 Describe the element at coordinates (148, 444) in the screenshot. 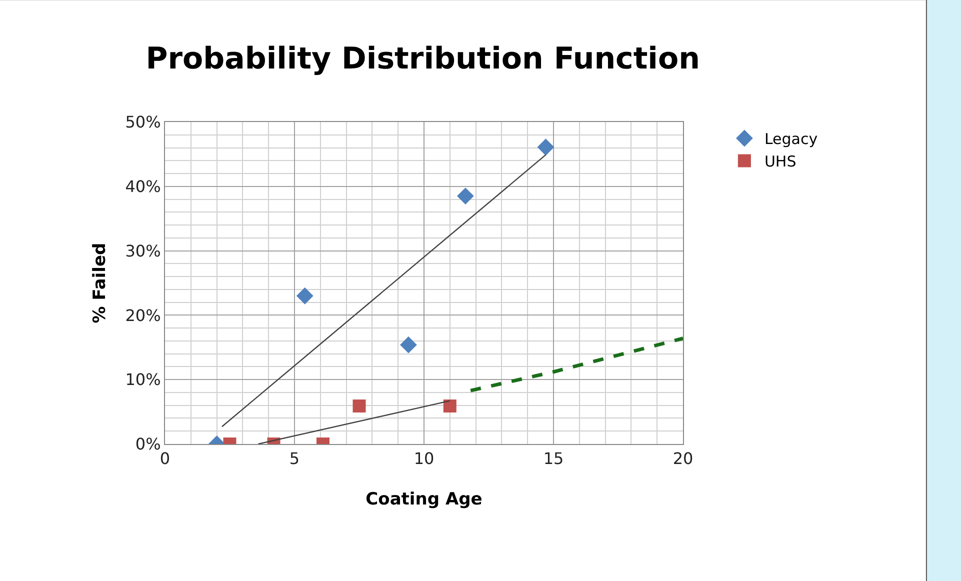

I see `y-tick-label: 0%` at that location.